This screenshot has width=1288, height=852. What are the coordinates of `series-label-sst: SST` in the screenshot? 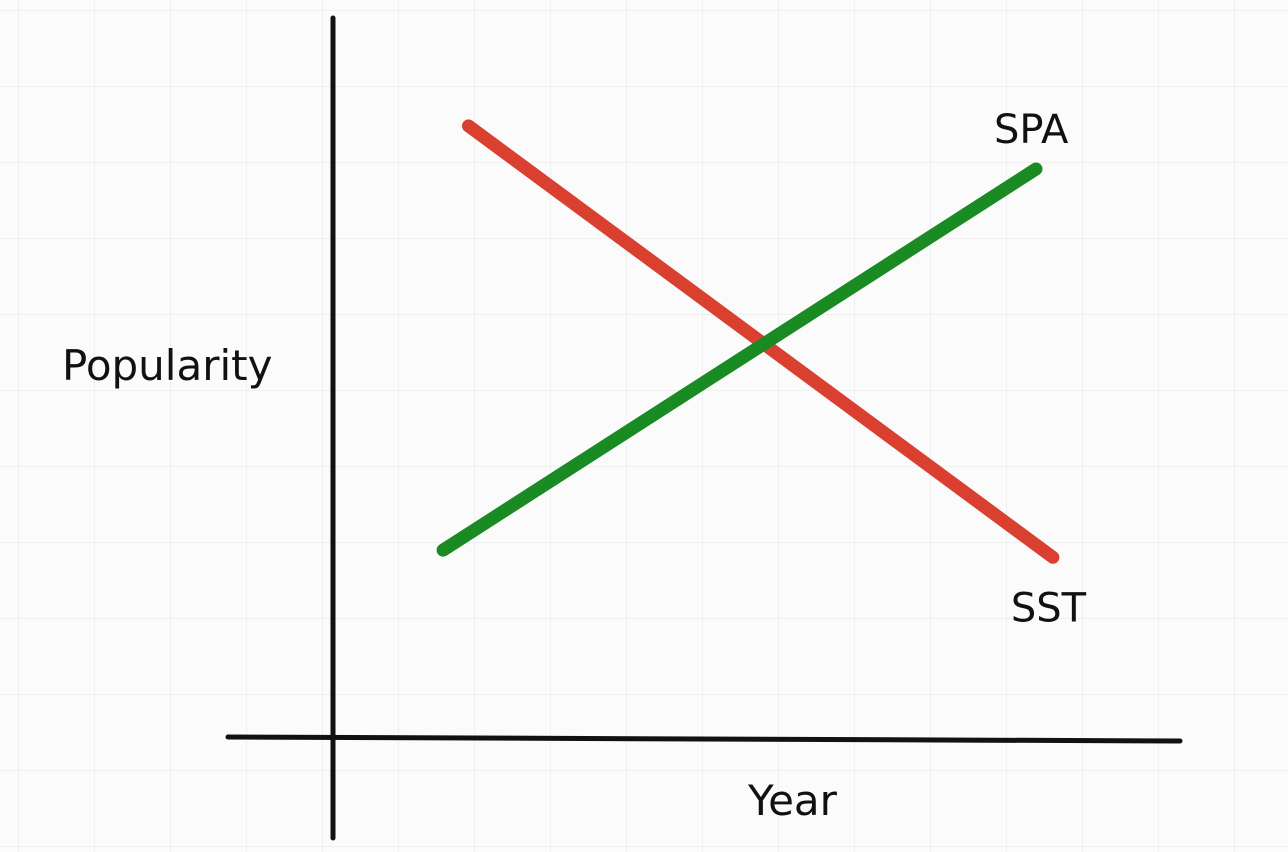 It's located at (1049, 608).